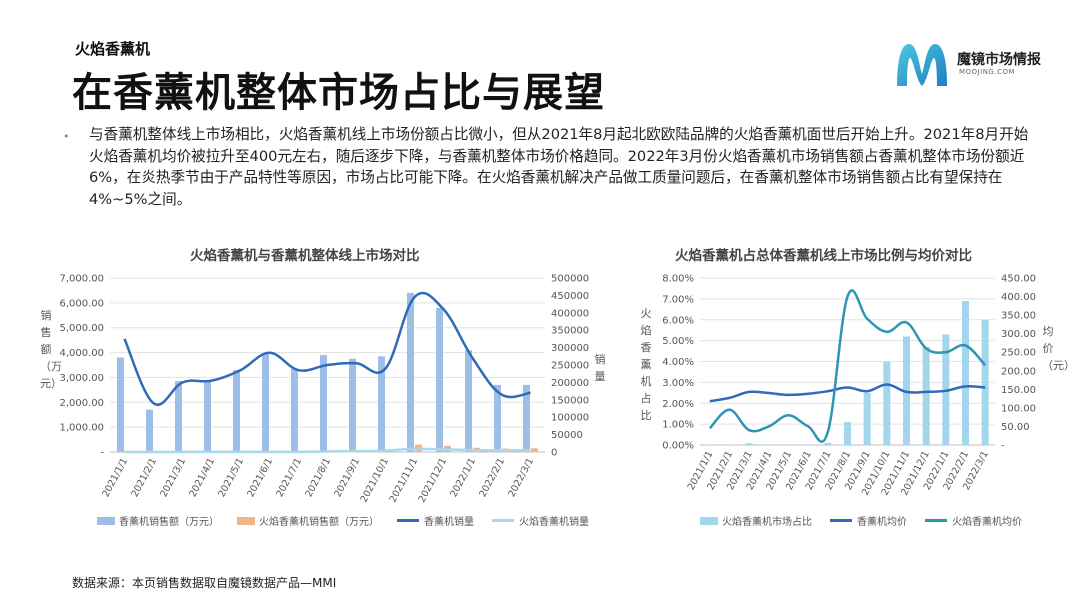  I want to click on chart1-xtick-label: 2021/1/1, so click(115, 477).